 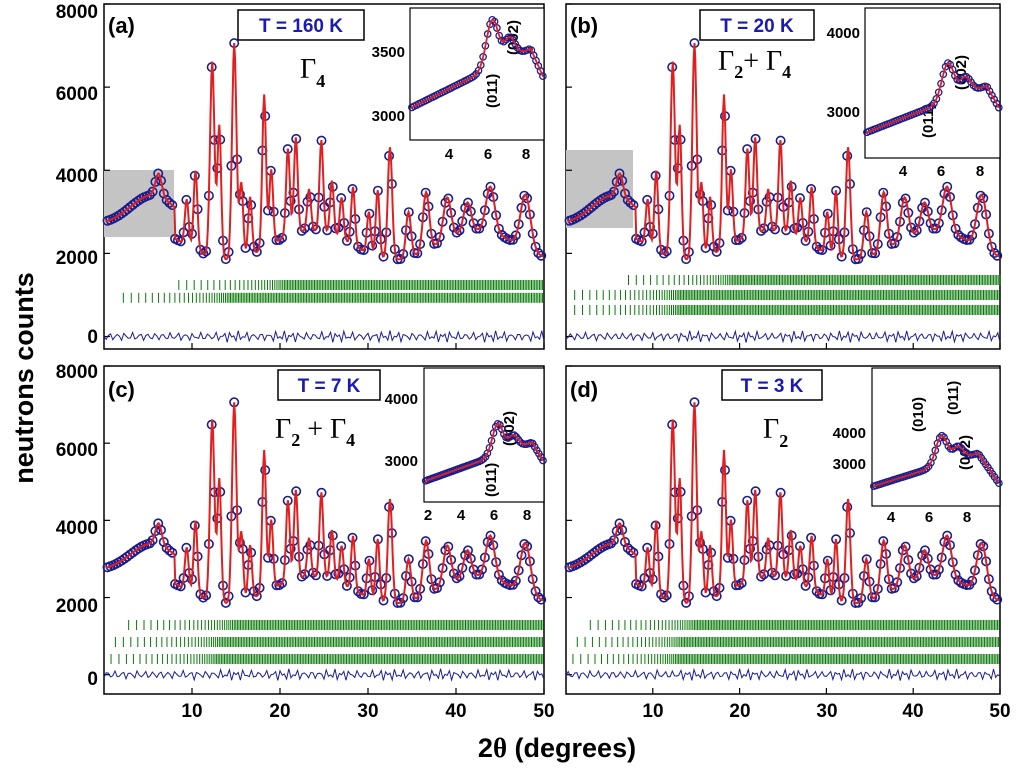 I want to click on inset-ytick-label: 4000, so click(x=843, y=33).